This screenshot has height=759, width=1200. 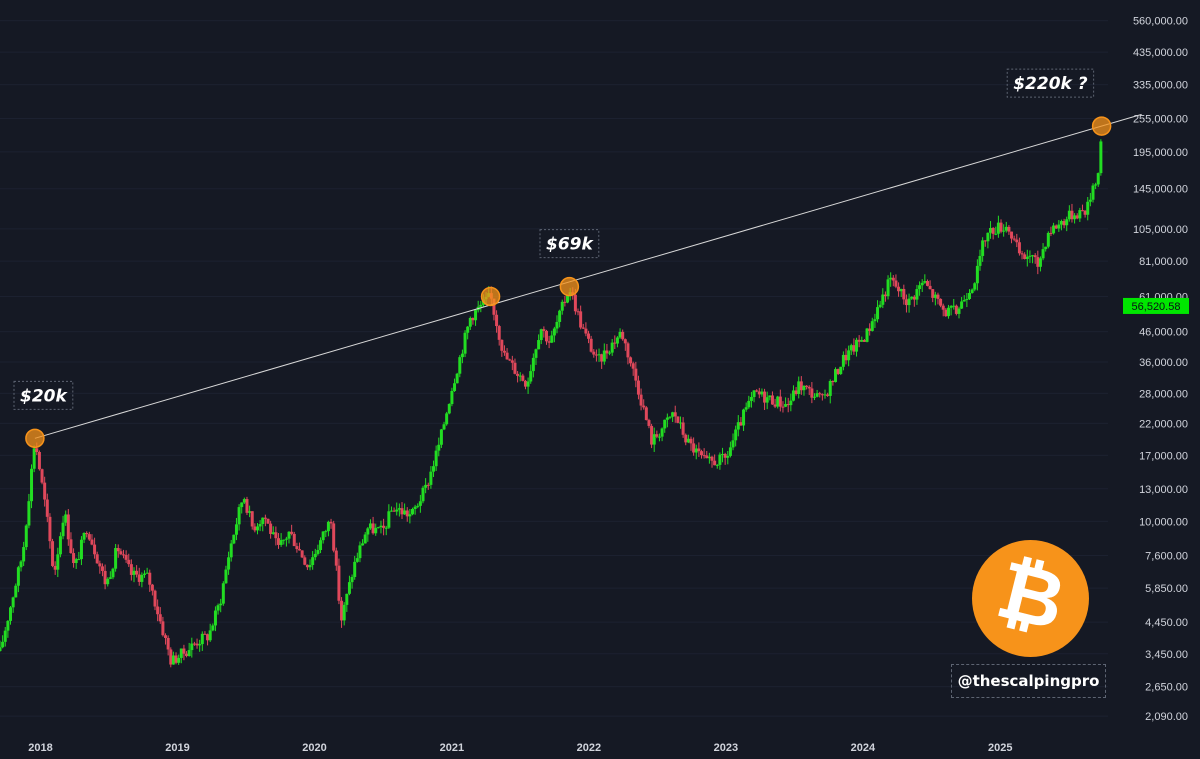 What do you see at coordinates (1166, 623) in the screenshot?
I see `y-tick-label: 4,450.00` at bounding box center [1166, 623].